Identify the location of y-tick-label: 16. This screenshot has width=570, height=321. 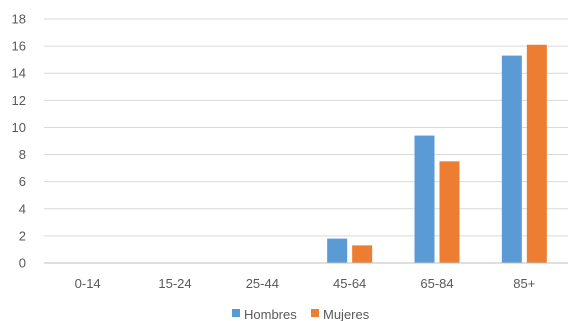
(19, 46).